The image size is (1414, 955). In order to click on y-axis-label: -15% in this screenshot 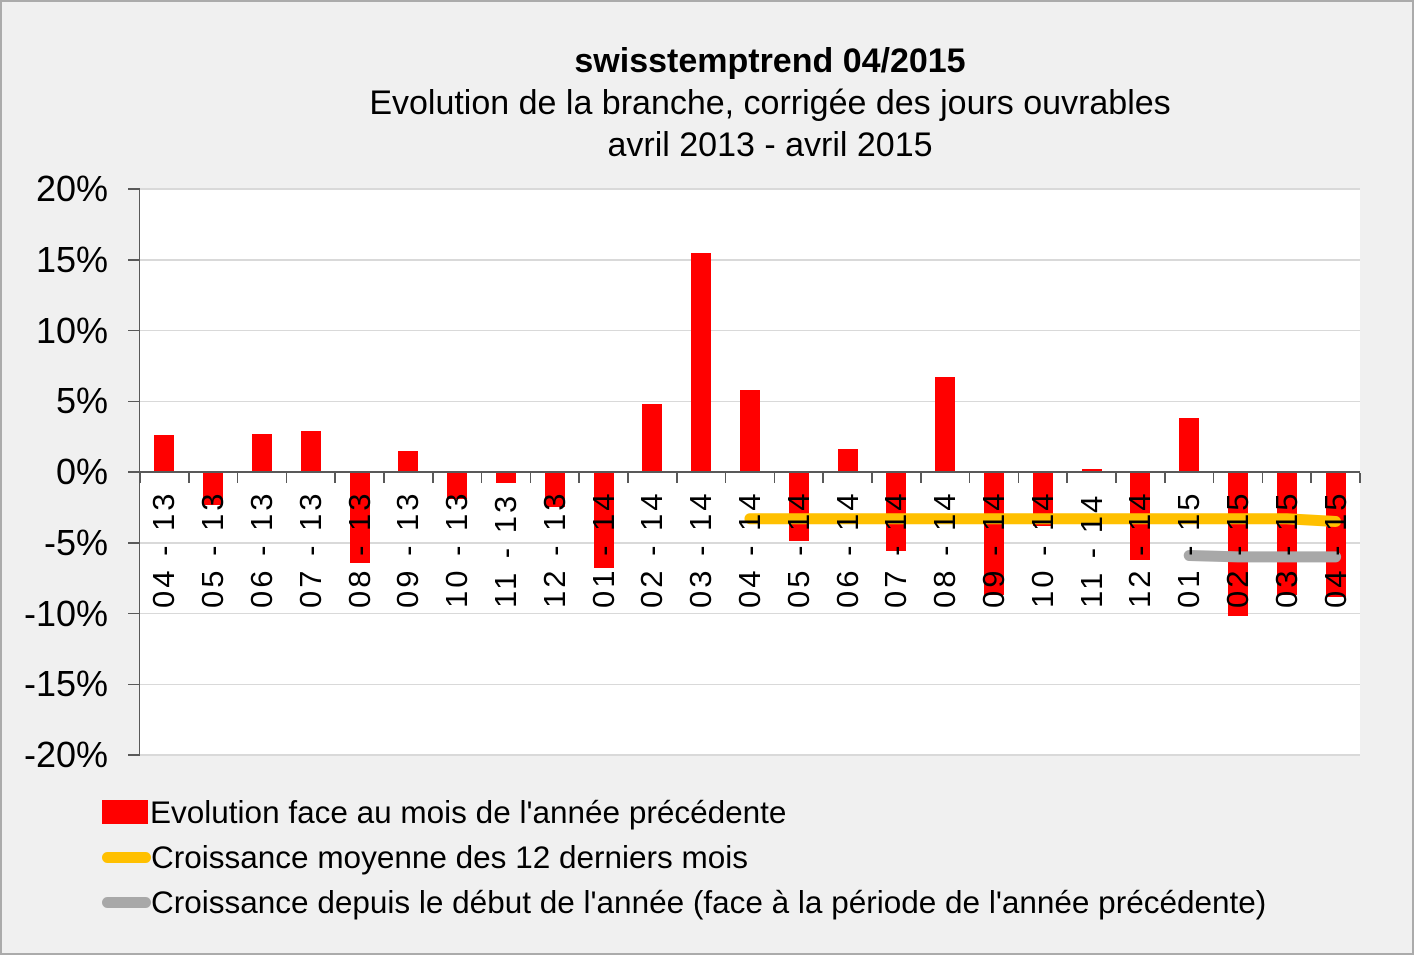, I will do `click(65, 684)`.